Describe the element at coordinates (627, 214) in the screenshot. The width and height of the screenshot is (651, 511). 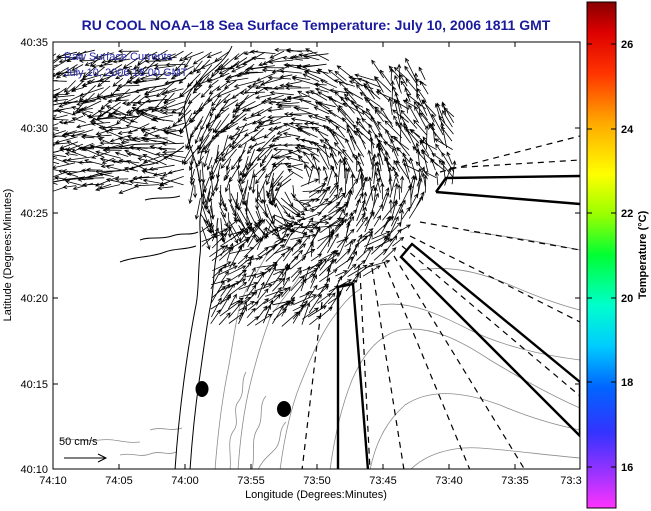
I see `colorbar-tick-label: 22` at that location.